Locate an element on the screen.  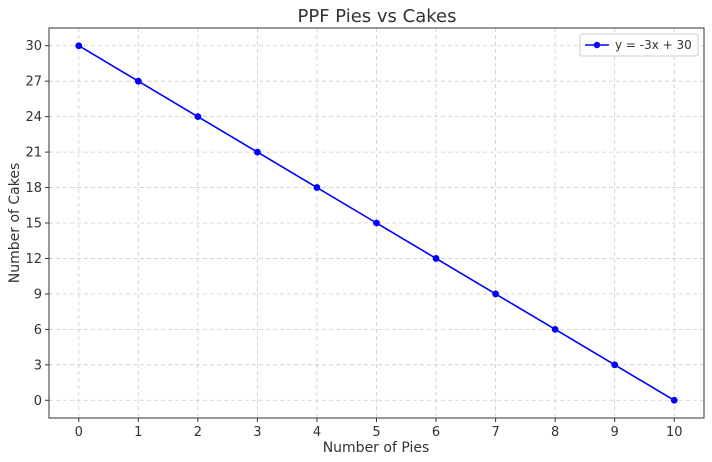
legend-box is located at coordinates (639, 45).